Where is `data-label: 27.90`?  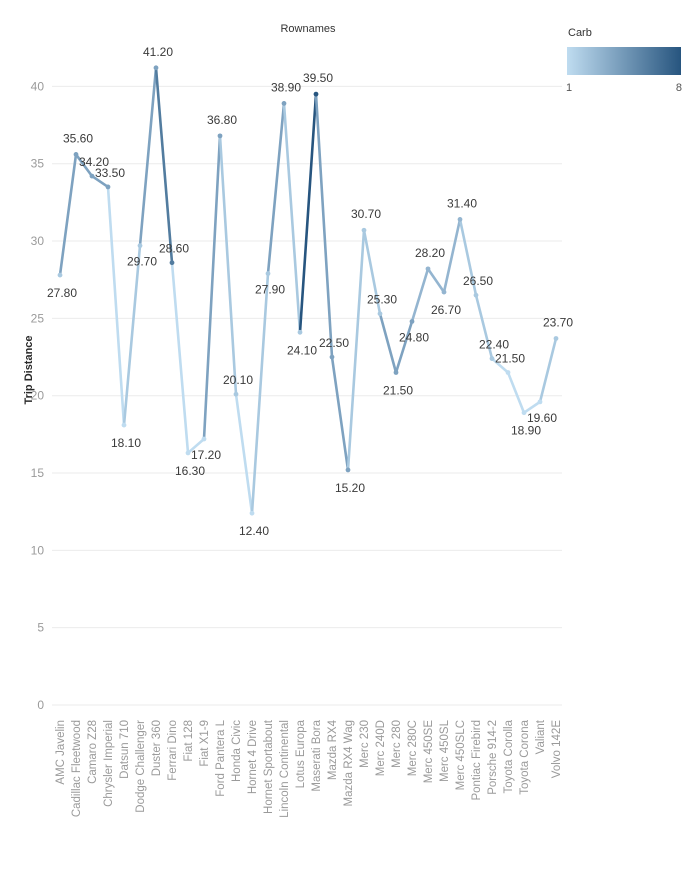
data-label: 27.90 is located at coordinates (270, 290).